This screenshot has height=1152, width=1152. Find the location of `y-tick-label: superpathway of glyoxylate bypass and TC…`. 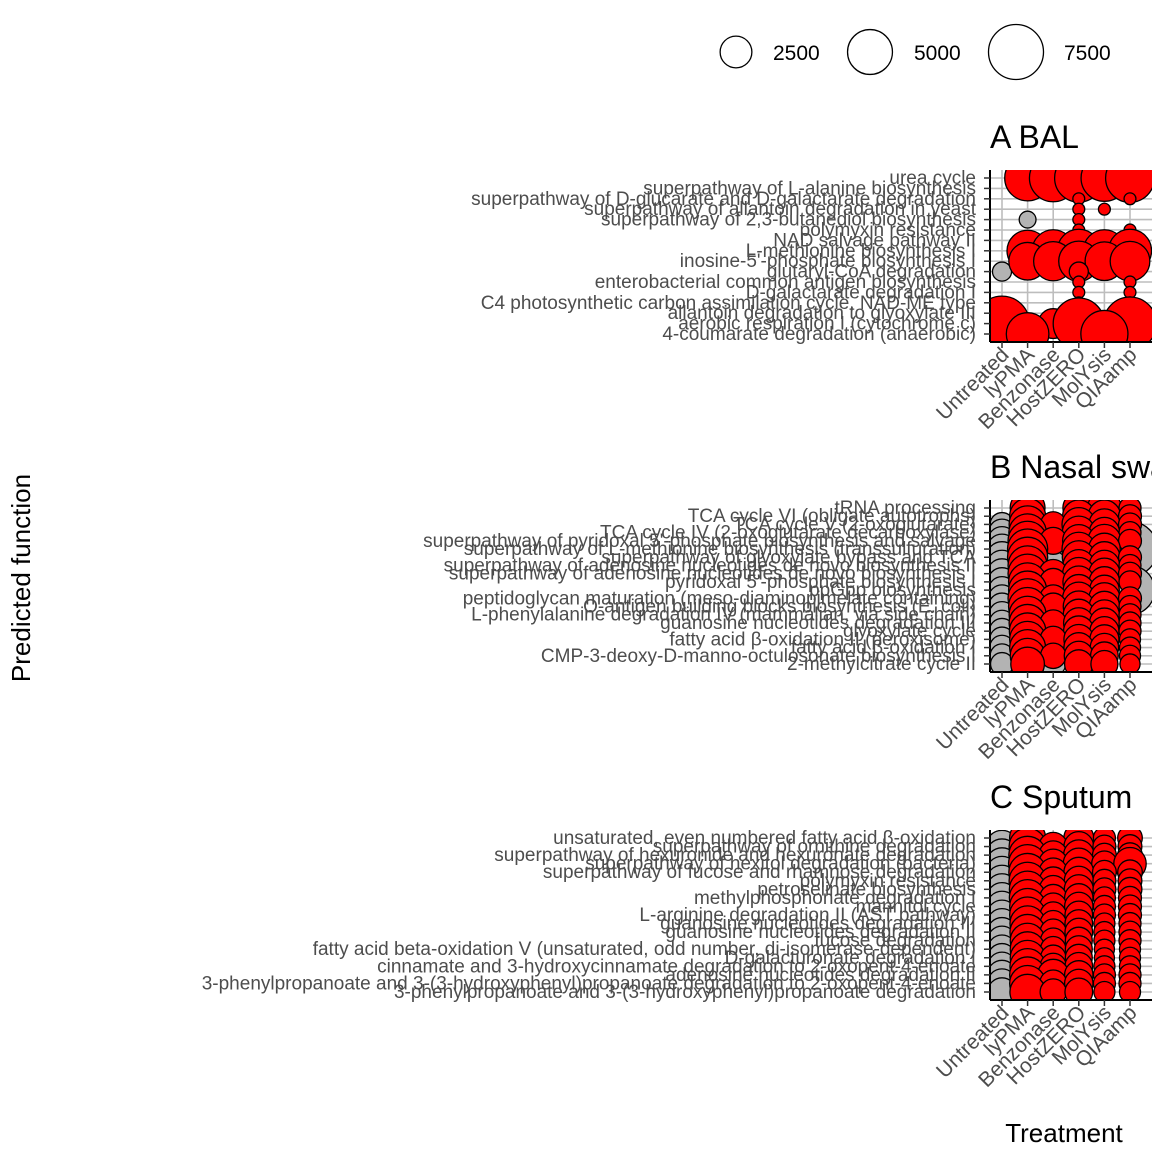

y-tick-label: superpathway of glyoxylate bypass and TC… is located at coordinates (788, 557).